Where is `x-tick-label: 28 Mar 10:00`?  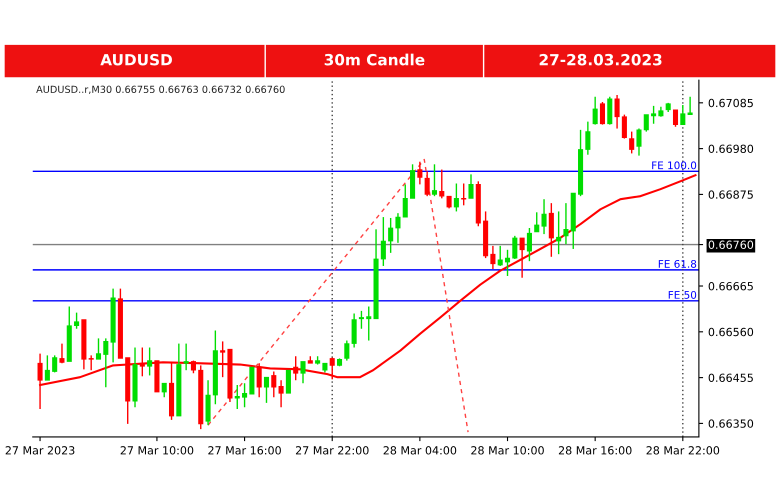
x-tick-label: 28 Mar 10:00 is located at coordinates (507, 450).